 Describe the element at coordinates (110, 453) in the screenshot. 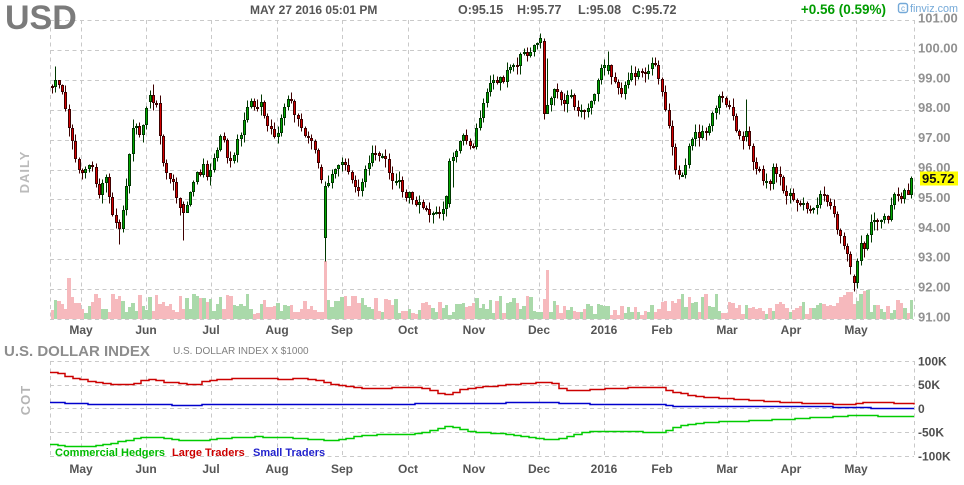

I see `svg-text: Commercial Hedgers` at that location.